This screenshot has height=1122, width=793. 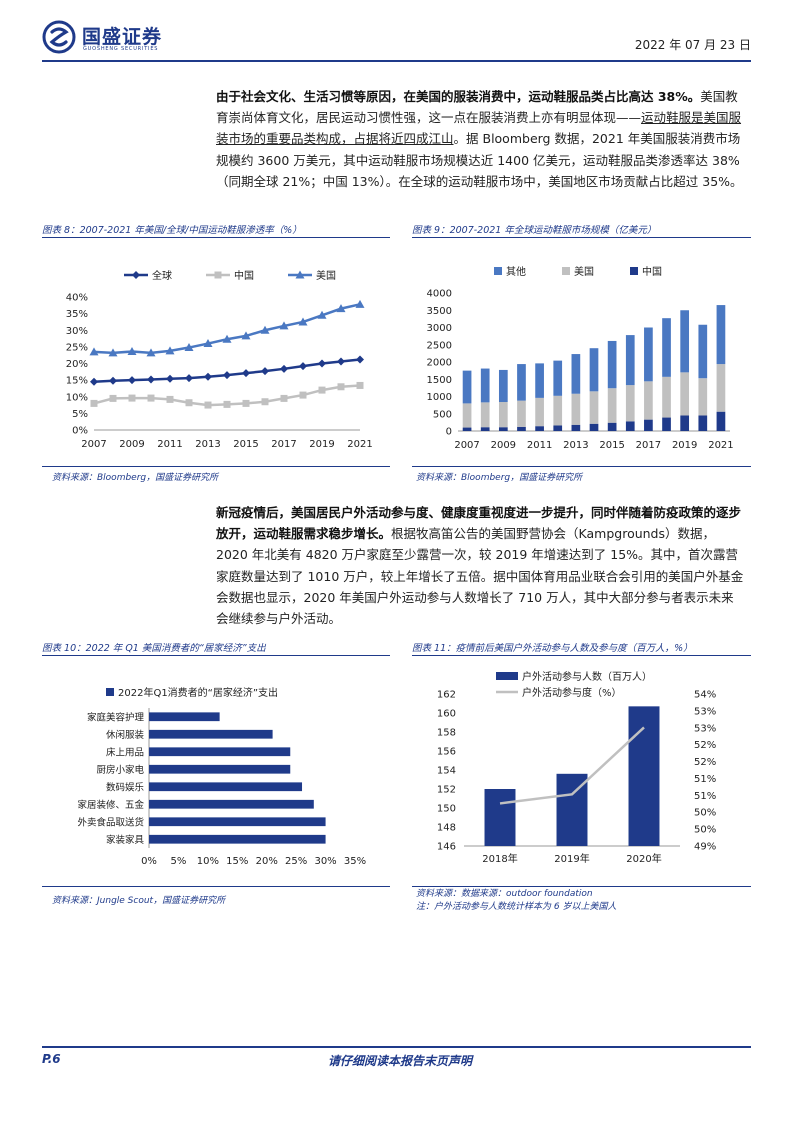 I want to click on paragraph-1-underline: 运动鞋服是美国服装市场的重要品类构成，占据将近四成江山, so click(x=479, y=128).